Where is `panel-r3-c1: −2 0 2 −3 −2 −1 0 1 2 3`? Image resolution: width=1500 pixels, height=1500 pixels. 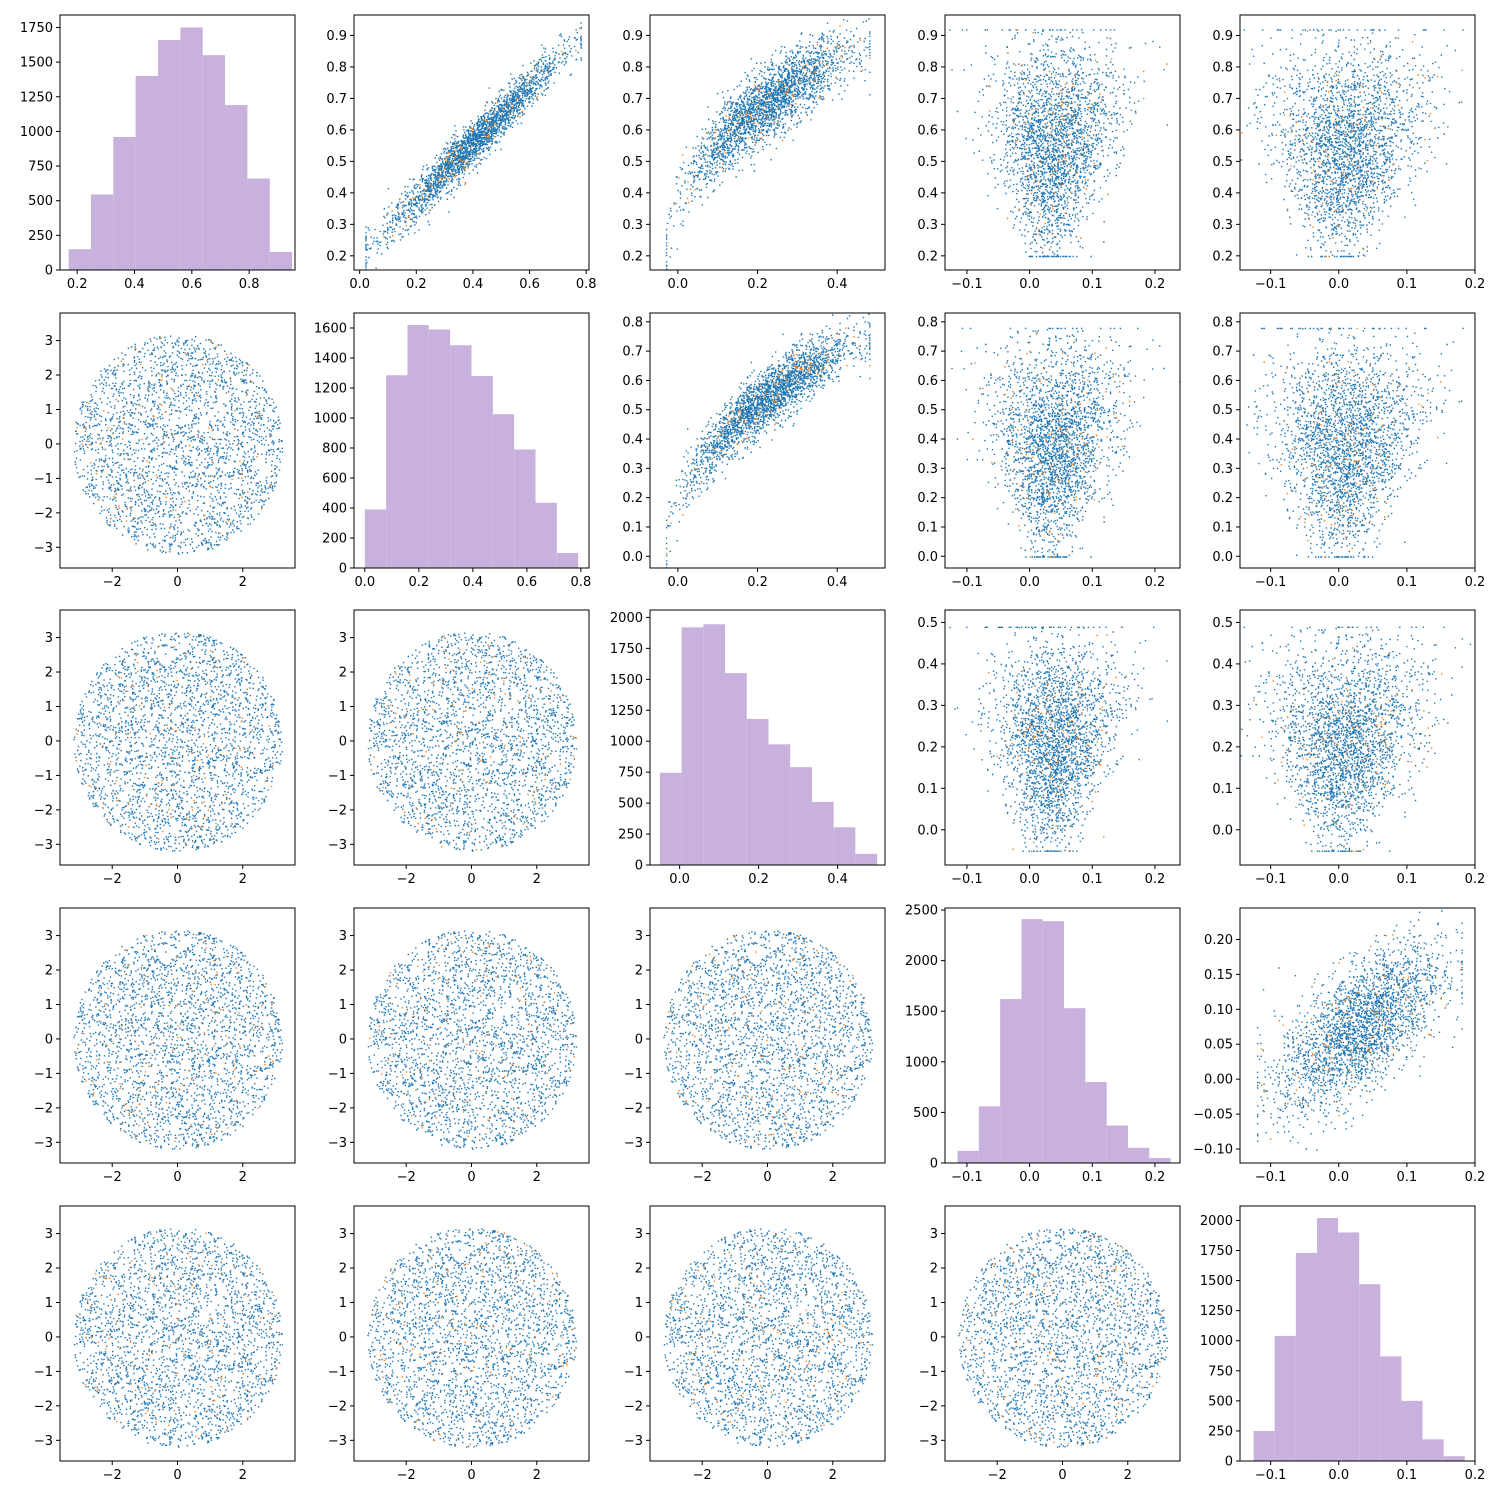 panel-r3-c1: −2 0 2 −3 −2 −1 0 1 2 3 is located at coordinates (459, 1046).